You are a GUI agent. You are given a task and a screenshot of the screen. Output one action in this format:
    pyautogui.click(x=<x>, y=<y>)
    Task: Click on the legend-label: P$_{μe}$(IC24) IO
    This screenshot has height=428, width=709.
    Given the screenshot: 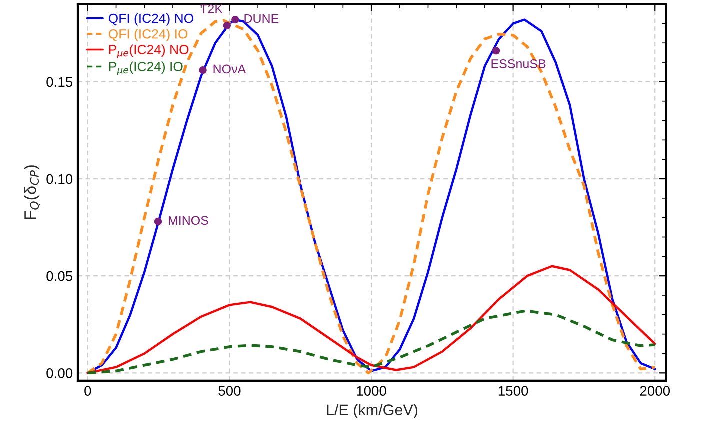 What is the action you would take?
    pyautogui.click(x=146, y=69)
    